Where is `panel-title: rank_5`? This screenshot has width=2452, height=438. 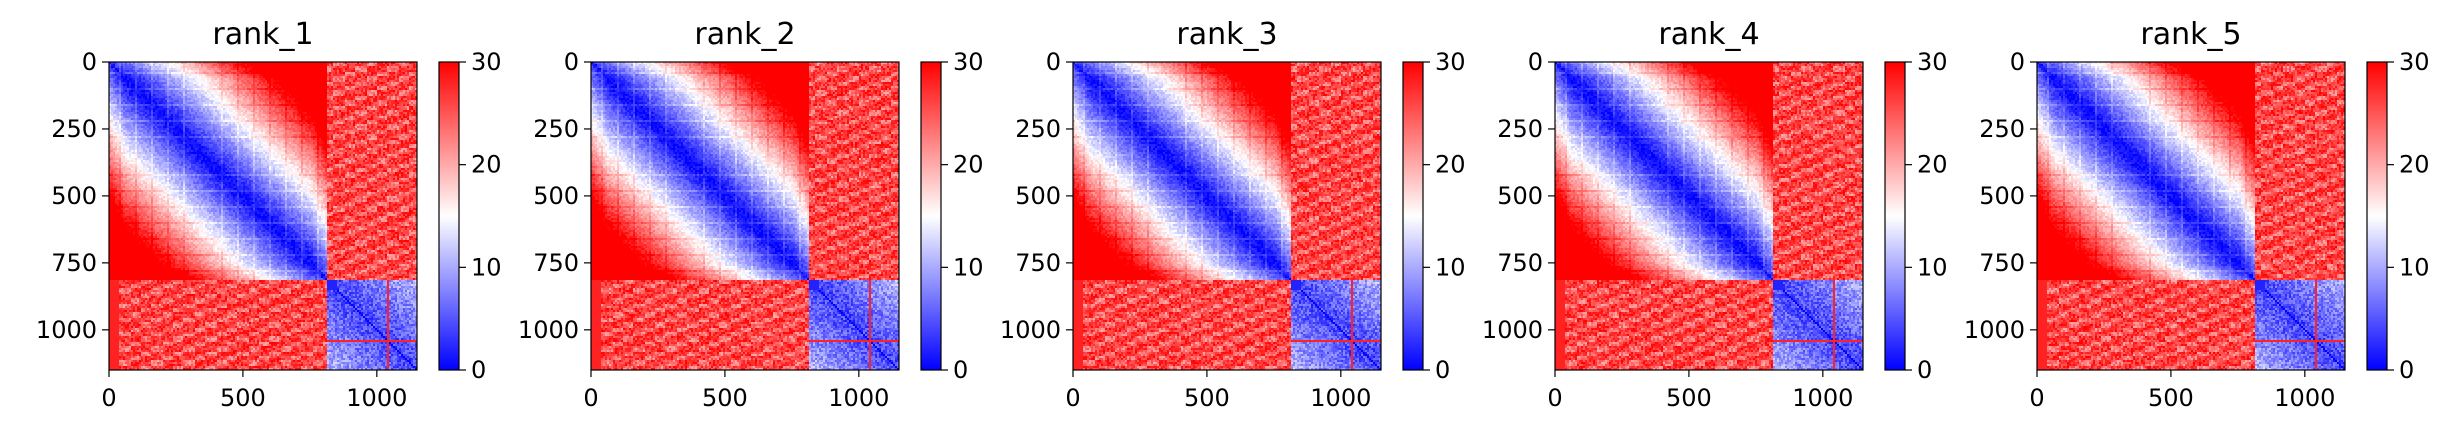
panel-title: rank_5 is located at coordinates (2190, 34).